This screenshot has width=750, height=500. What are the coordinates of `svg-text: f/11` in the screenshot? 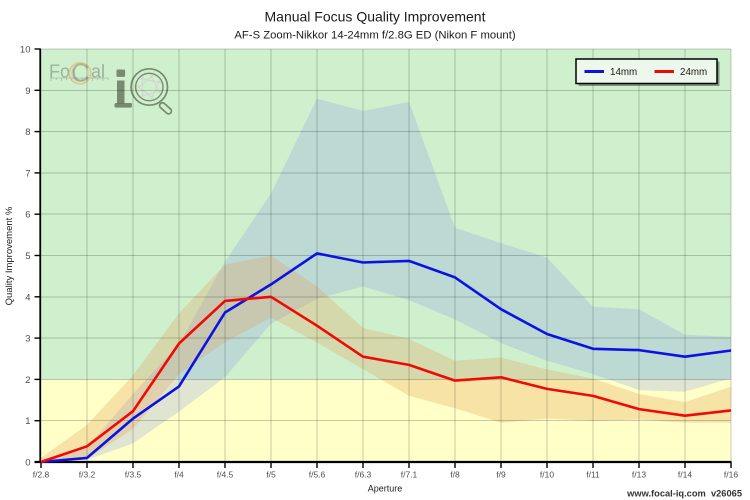 It's located at (593, 475).